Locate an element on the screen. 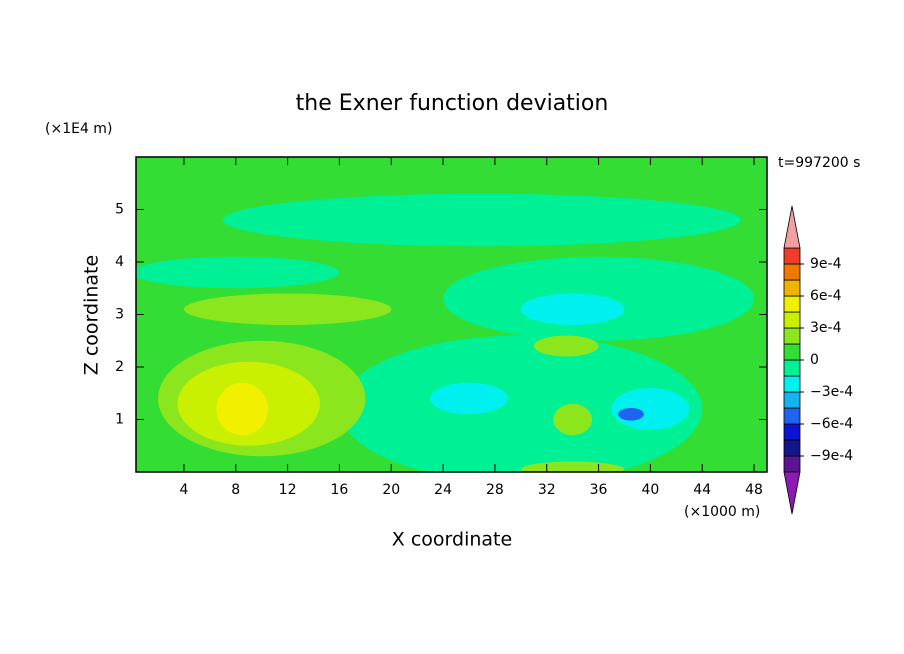 The width and height of the screenshot is (904, 654). colorbar-tick-label: 3e-4 is located at coordinates (826, 328).